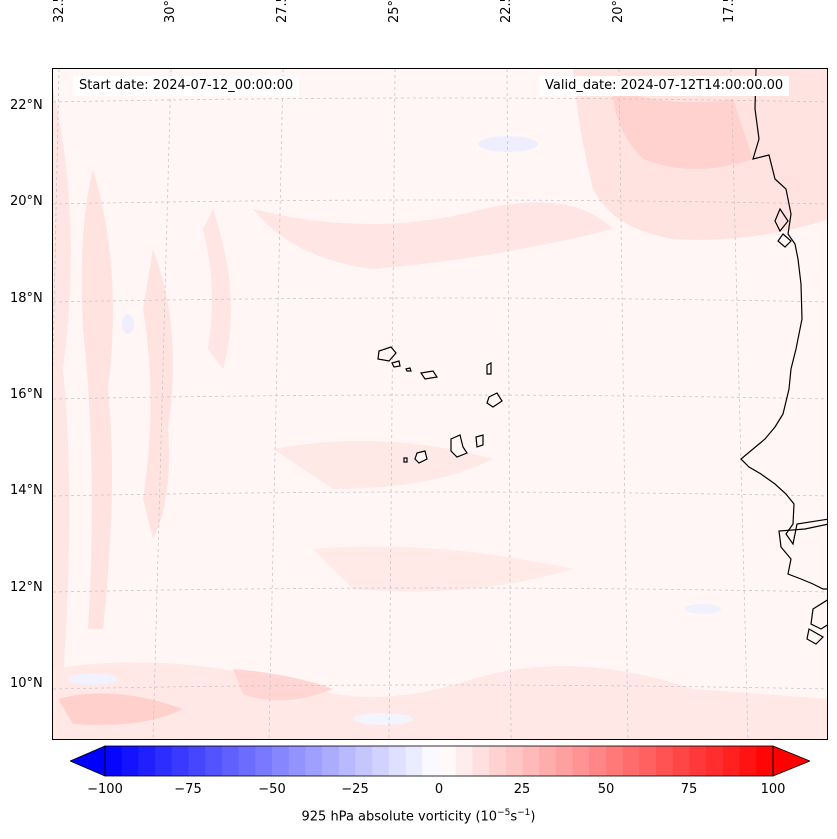  I want to click on african-coastline, so click(783, 357).